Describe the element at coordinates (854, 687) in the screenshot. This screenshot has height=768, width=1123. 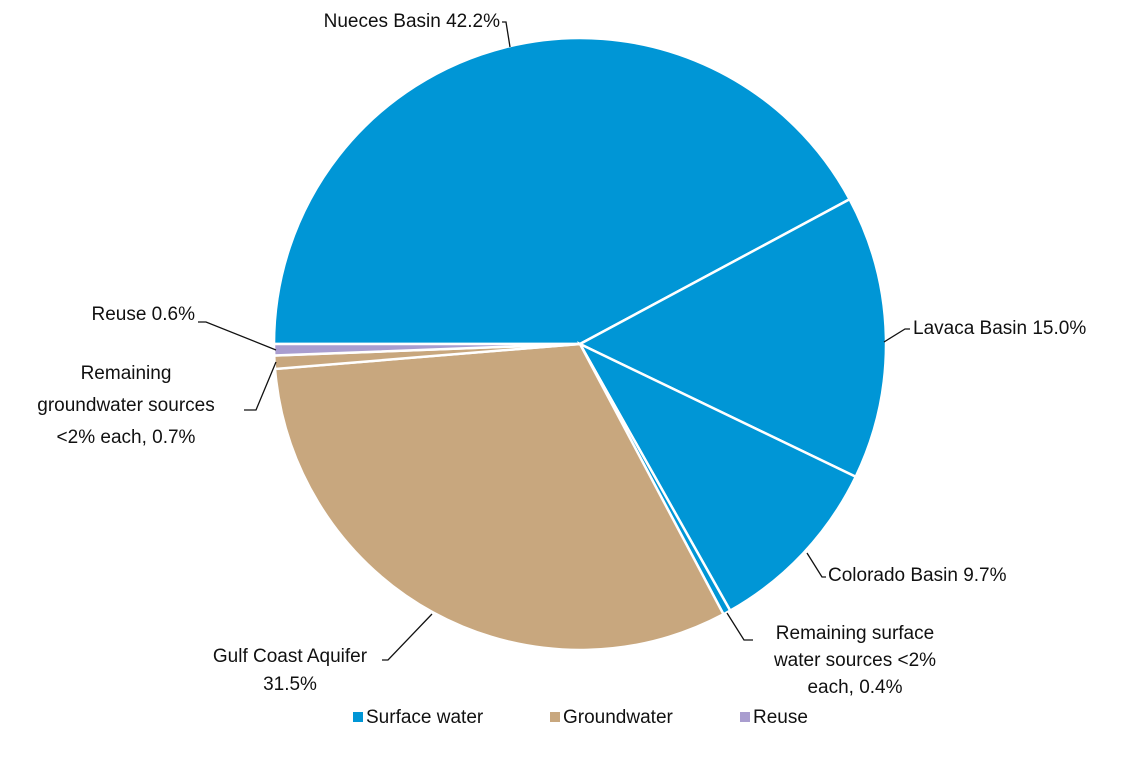
I see `slice-label: each, 0.4%` at that location.